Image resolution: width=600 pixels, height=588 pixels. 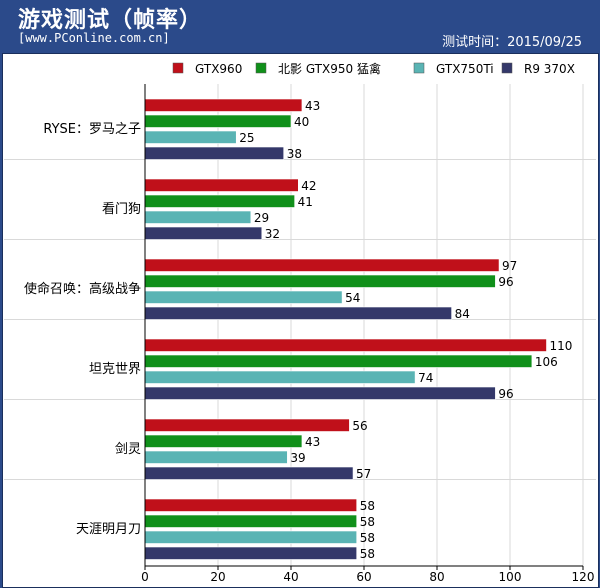 I want to click on category-label: 坦克世界, so click(x=115, y=369).